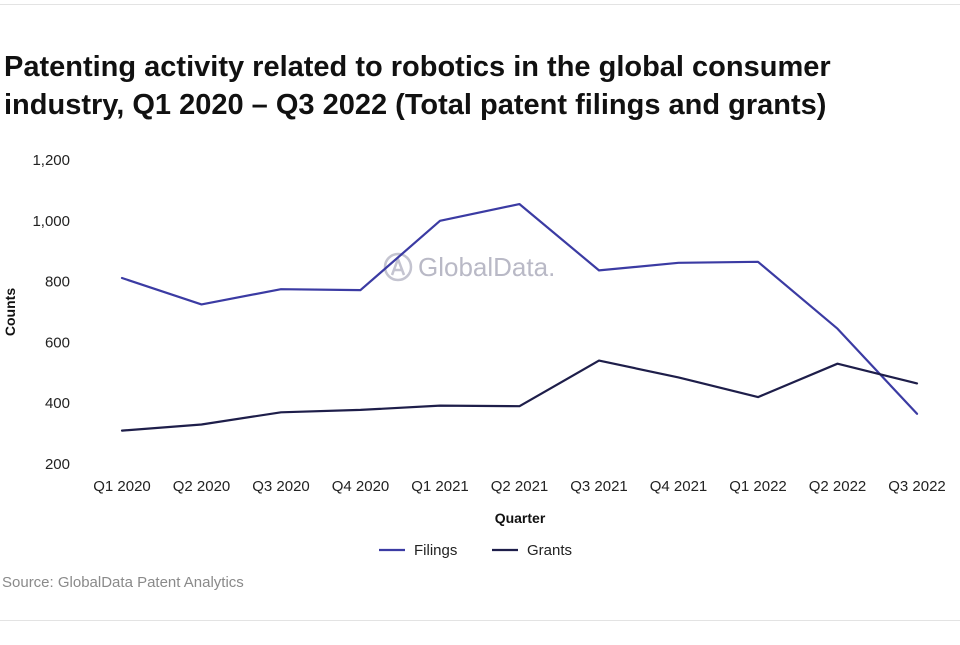 Image resolution: width=960 pixels, height=645 pixels. Describe the element at coordinates (838, 486) in the screenshot. I see `x-tick-label: Q2 2022` at that location.